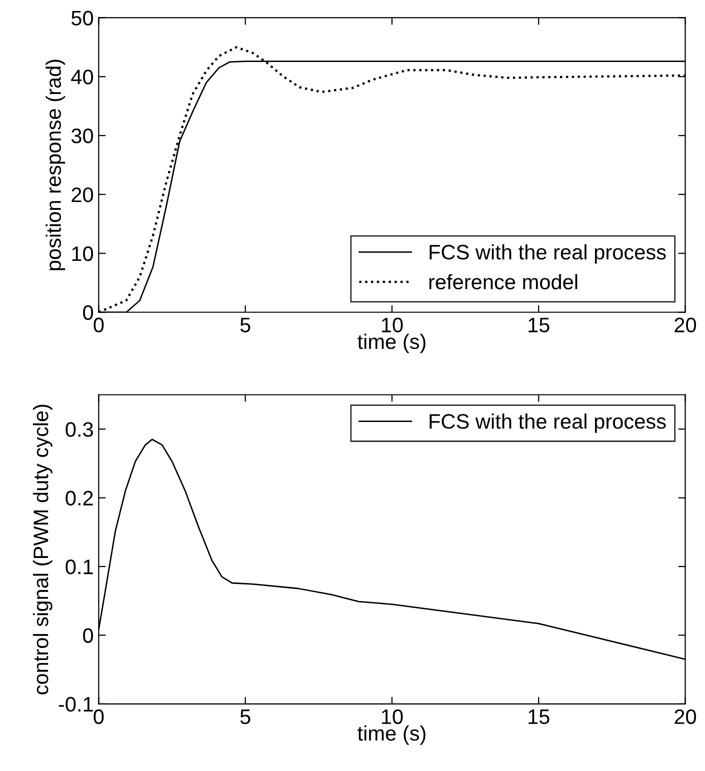 This screenshot has height=771, width=705. What do you see at coordinates (83, 18) in the screenshot?
I see `y-tick-label: 50` at bounding box center [83, 18].